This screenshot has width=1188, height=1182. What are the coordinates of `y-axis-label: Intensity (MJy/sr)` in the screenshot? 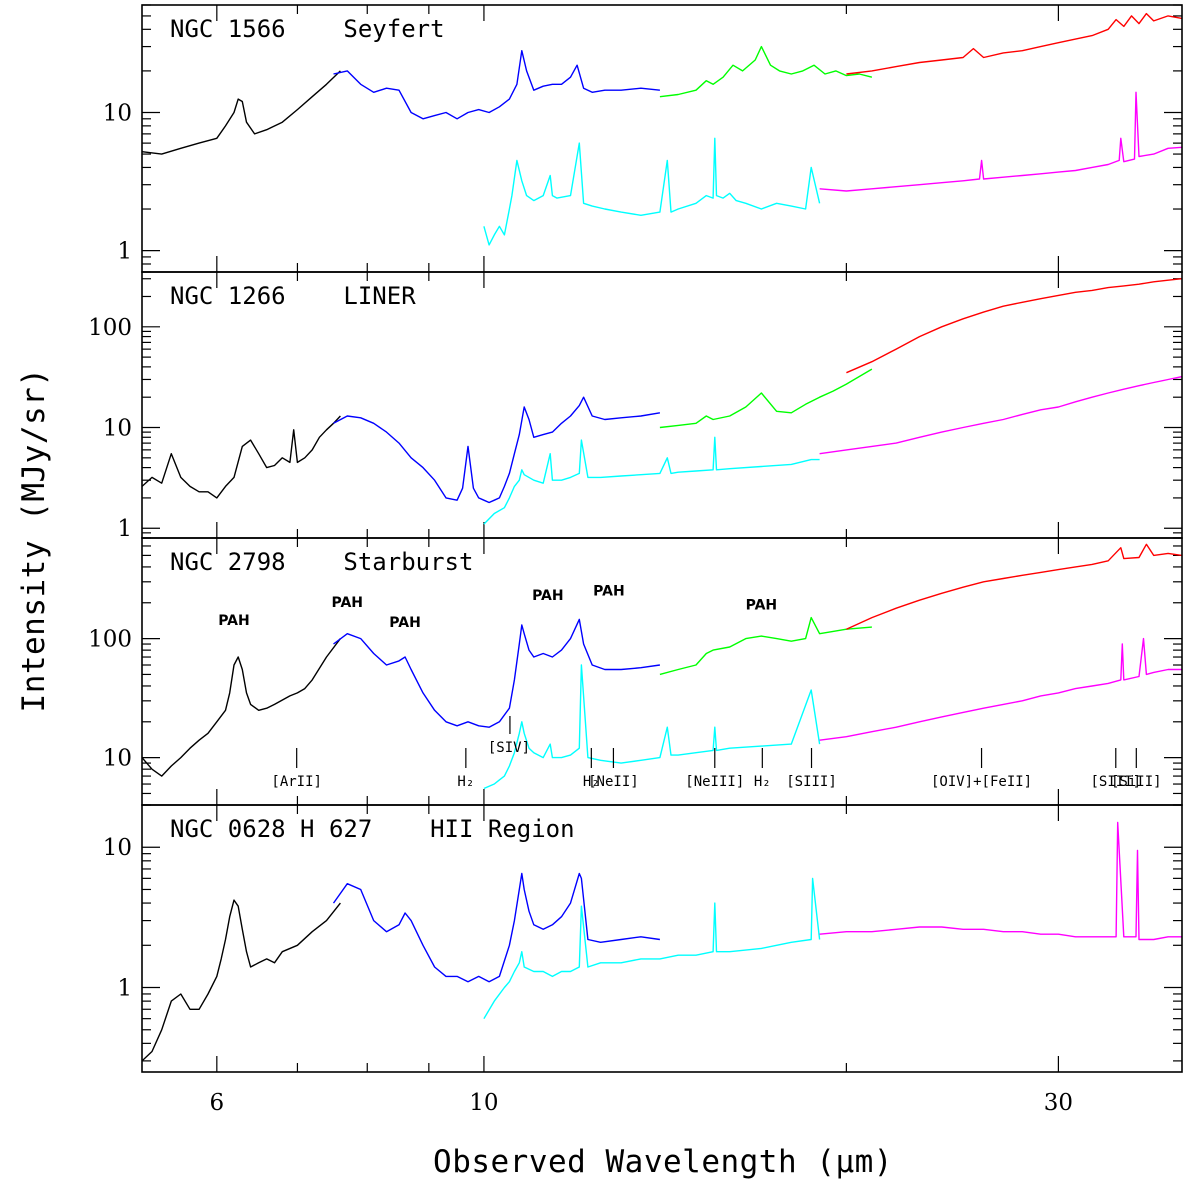 It's located at (34, 540).